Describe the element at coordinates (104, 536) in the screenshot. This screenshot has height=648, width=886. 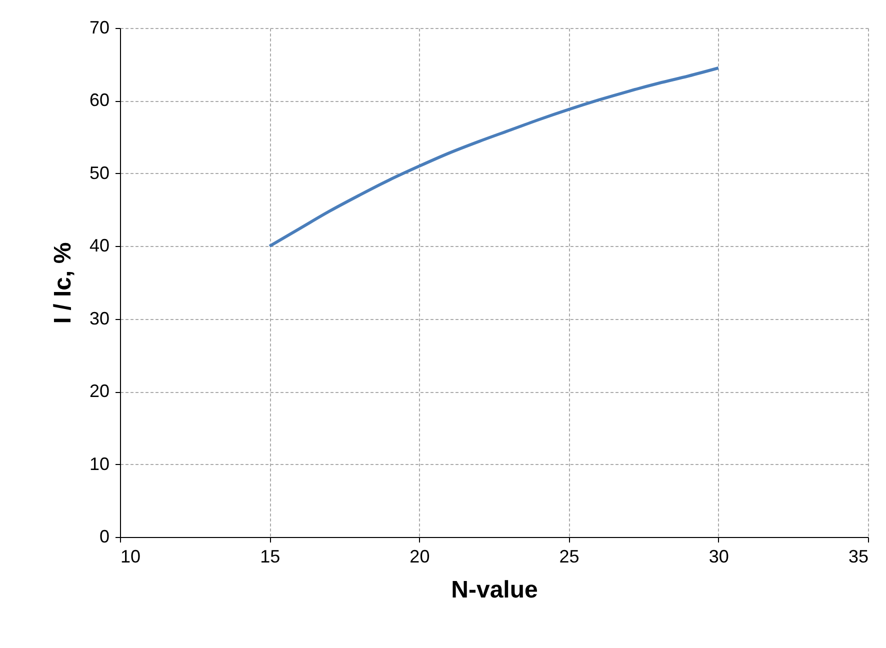
I see `y-tick-label: 0` at that location.